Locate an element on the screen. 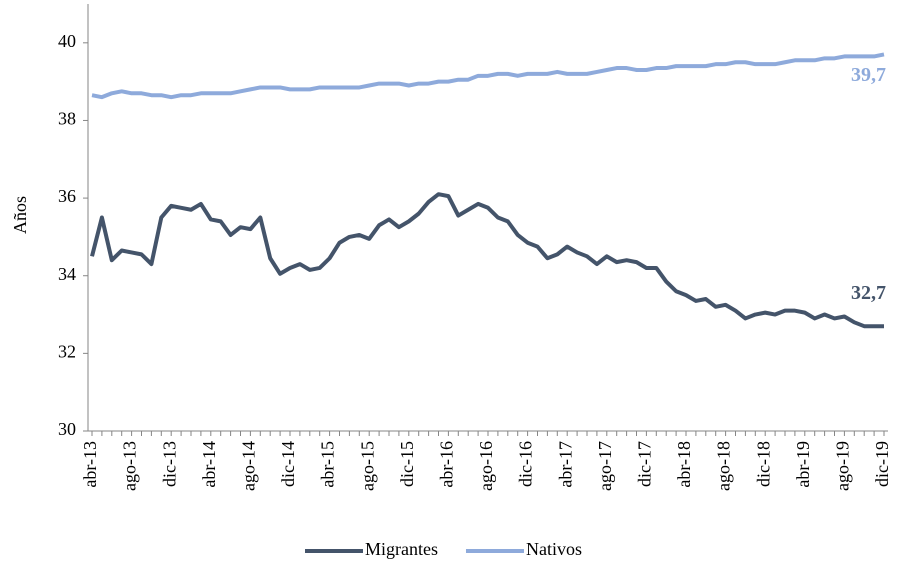  x-tick-label: abr-14 is located at coordinates (209, 464).